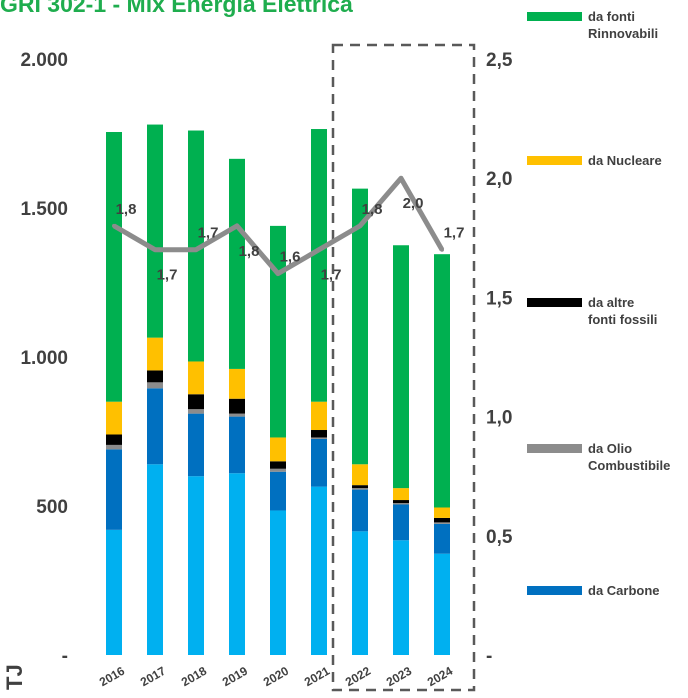 The image size is (688, 698). I want to click on x-tick-label: 2019, so click(235, 677).